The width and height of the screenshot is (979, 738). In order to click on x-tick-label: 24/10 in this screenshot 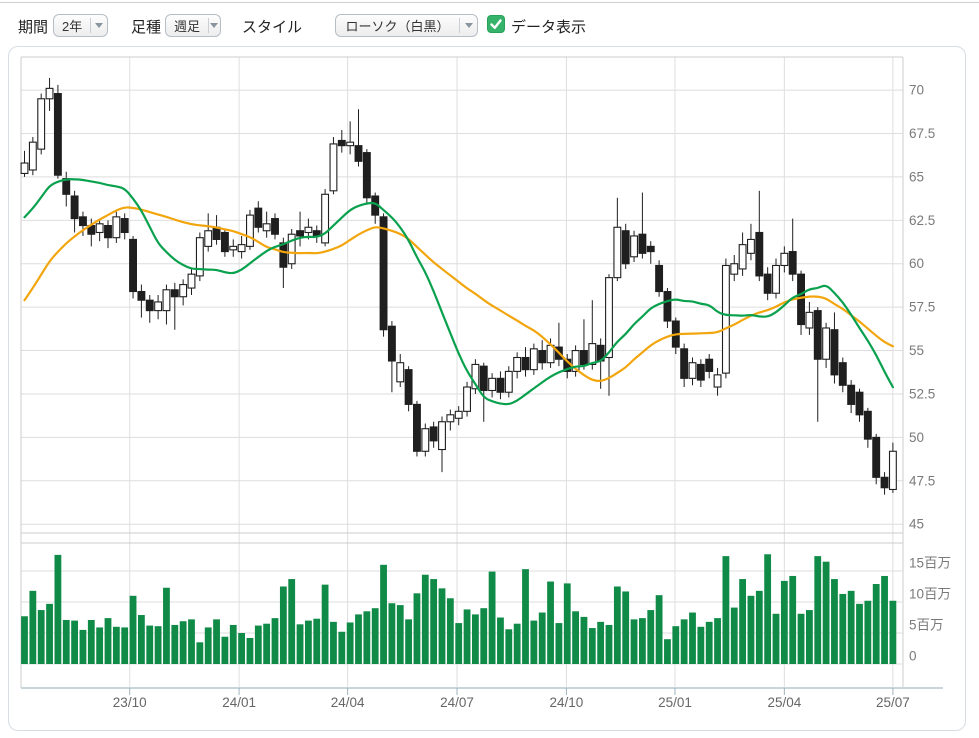, I will do `click(567, 702)`.